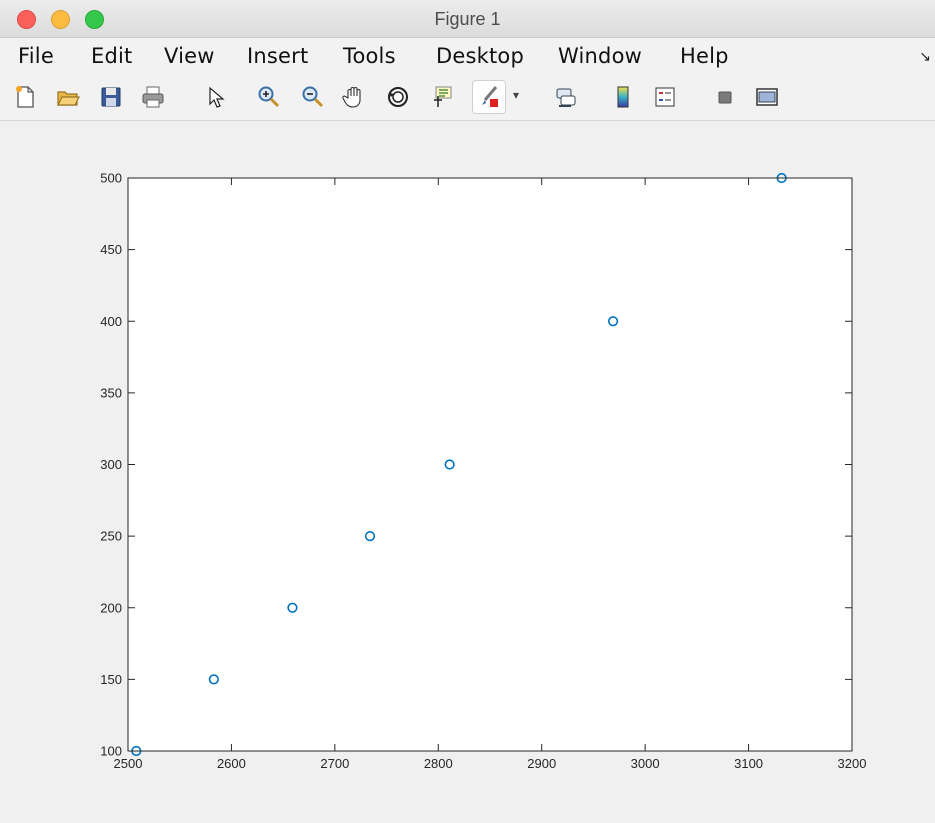  What do you see at coordinates (541, 763) in the screenshot?
I see `x-tick-label: 2900` at bounding box center [541, 763].